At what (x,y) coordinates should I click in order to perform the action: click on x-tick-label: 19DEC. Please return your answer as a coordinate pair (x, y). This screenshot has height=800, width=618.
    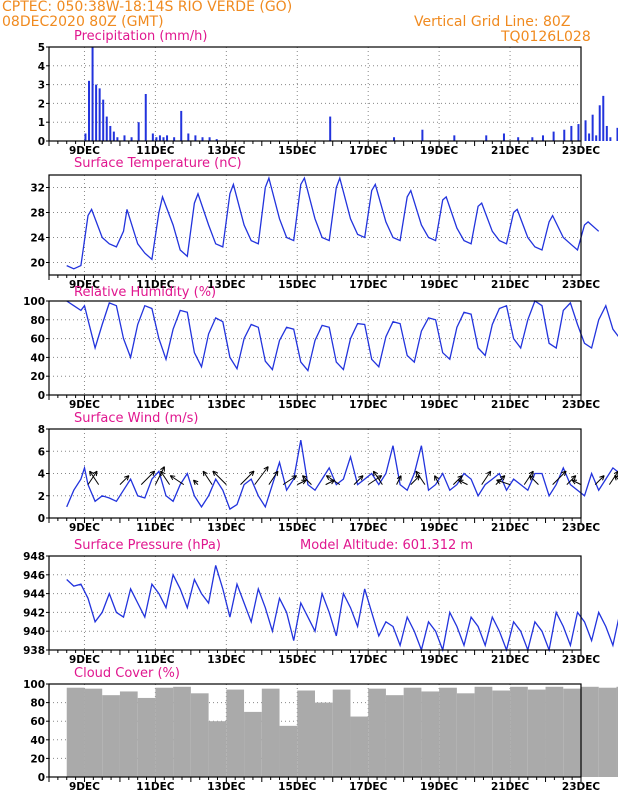
    Looking at the image, I should click on (439, 660).